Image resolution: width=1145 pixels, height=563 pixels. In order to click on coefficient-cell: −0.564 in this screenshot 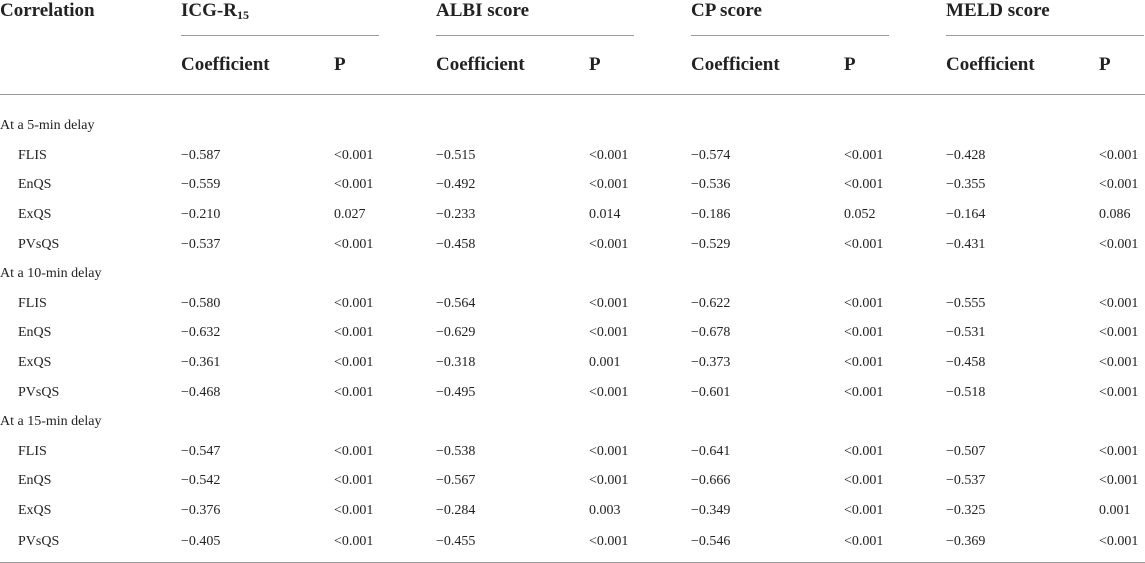, I will do `click(456, 303)`.